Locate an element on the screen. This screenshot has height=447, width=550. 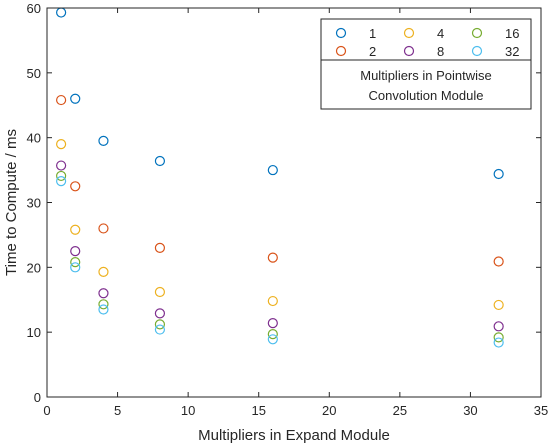
legend-item-16: 16 is located at coordinates (495, 33).